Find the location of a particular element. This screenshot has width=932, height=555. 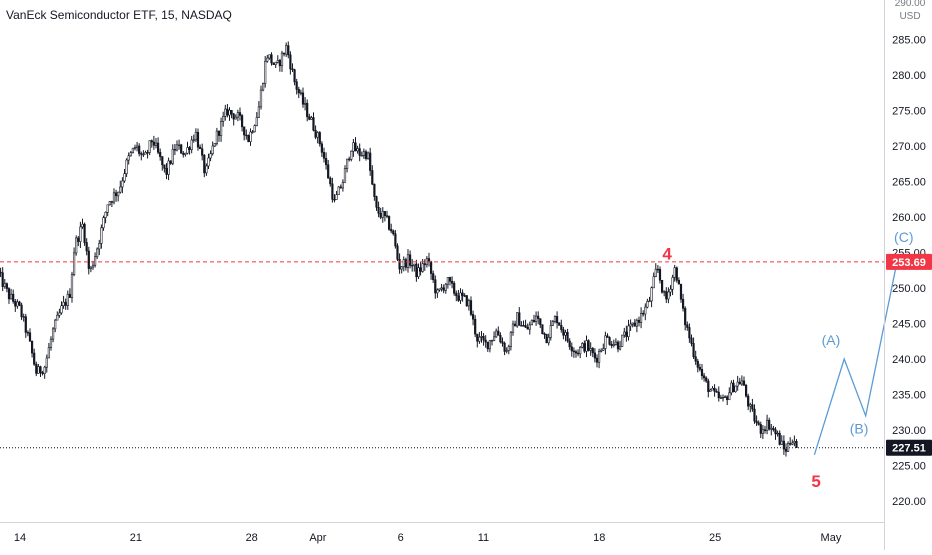

time-tick-label: 21 is located at coordinates (136, 538).